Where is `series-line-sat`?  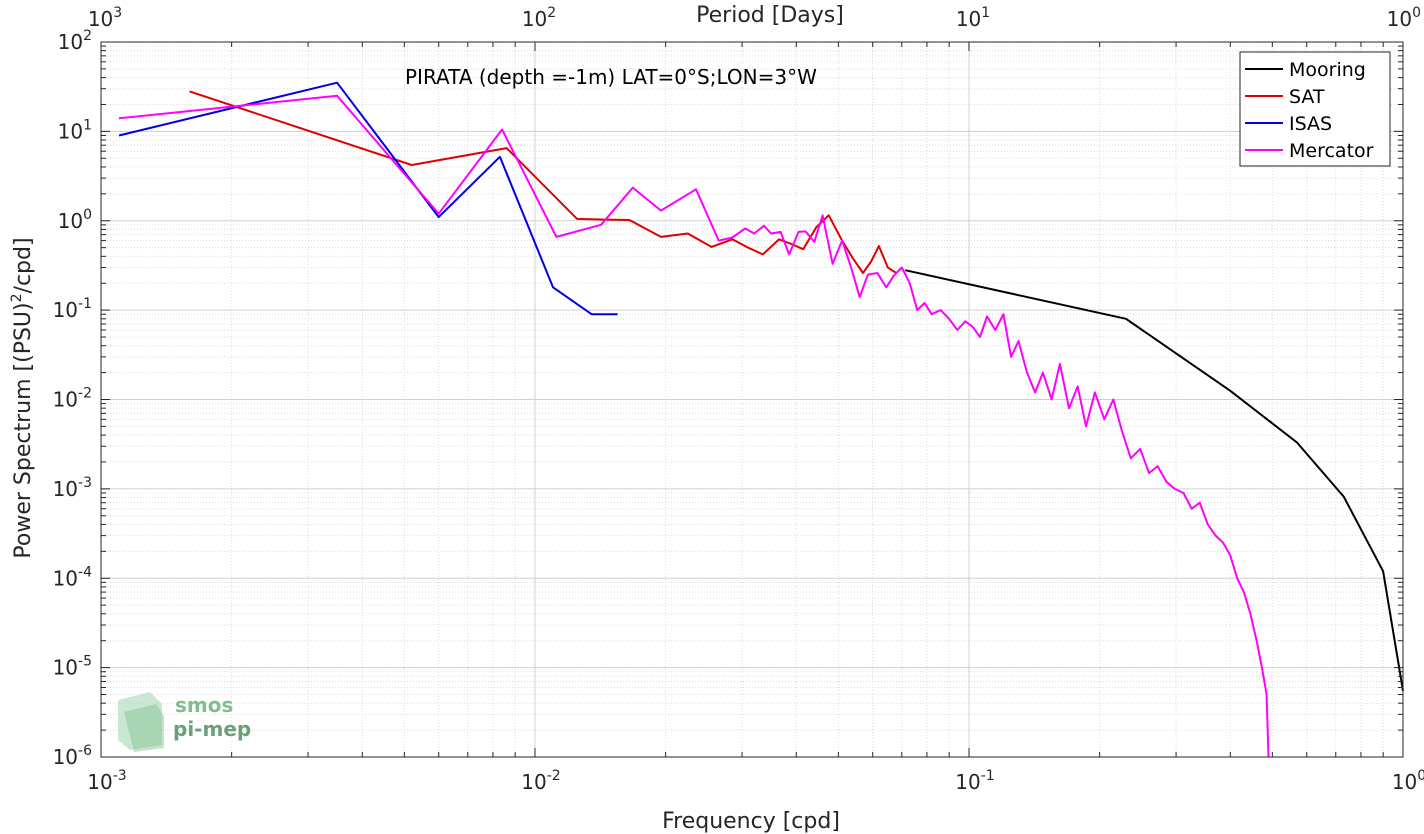 series-line-sat is located at coordinates (543, 182).